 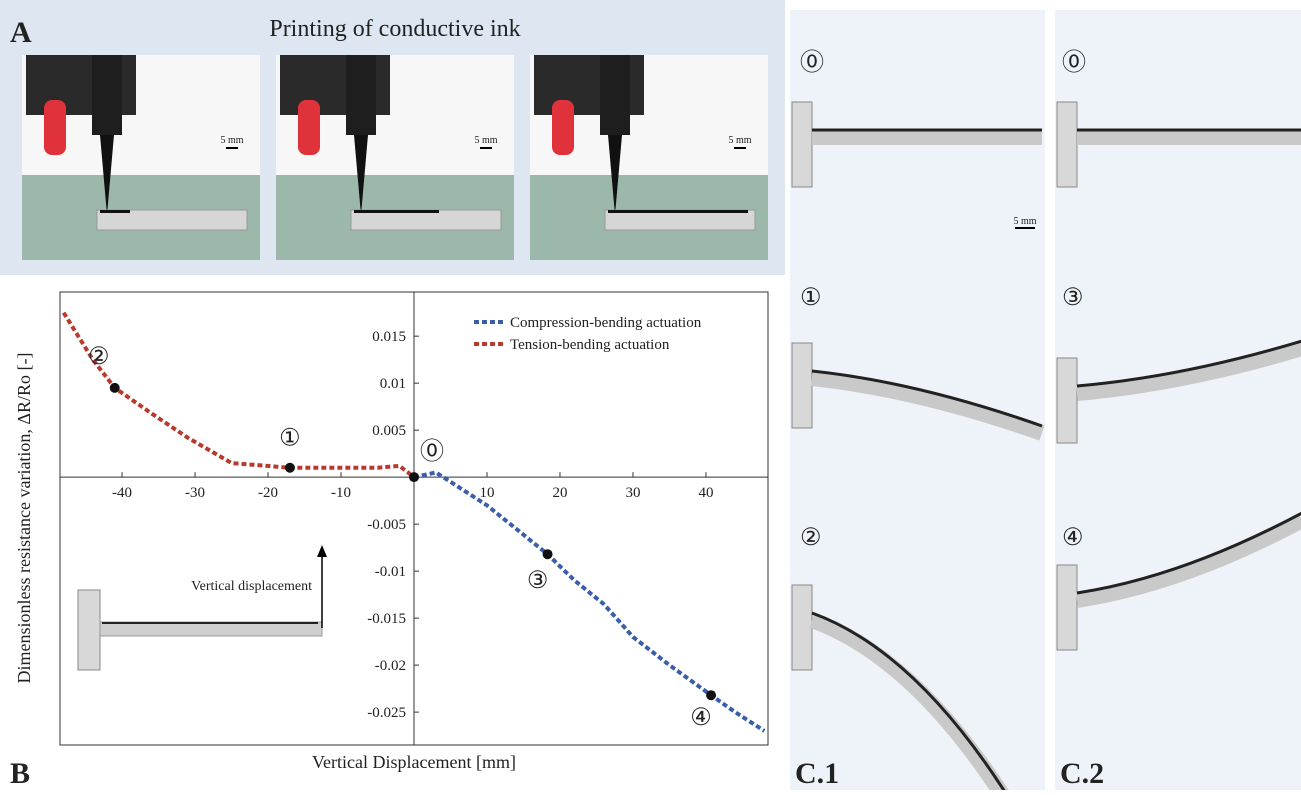 I want to click on x-tick-label: 10, so click(x=486, y=493).